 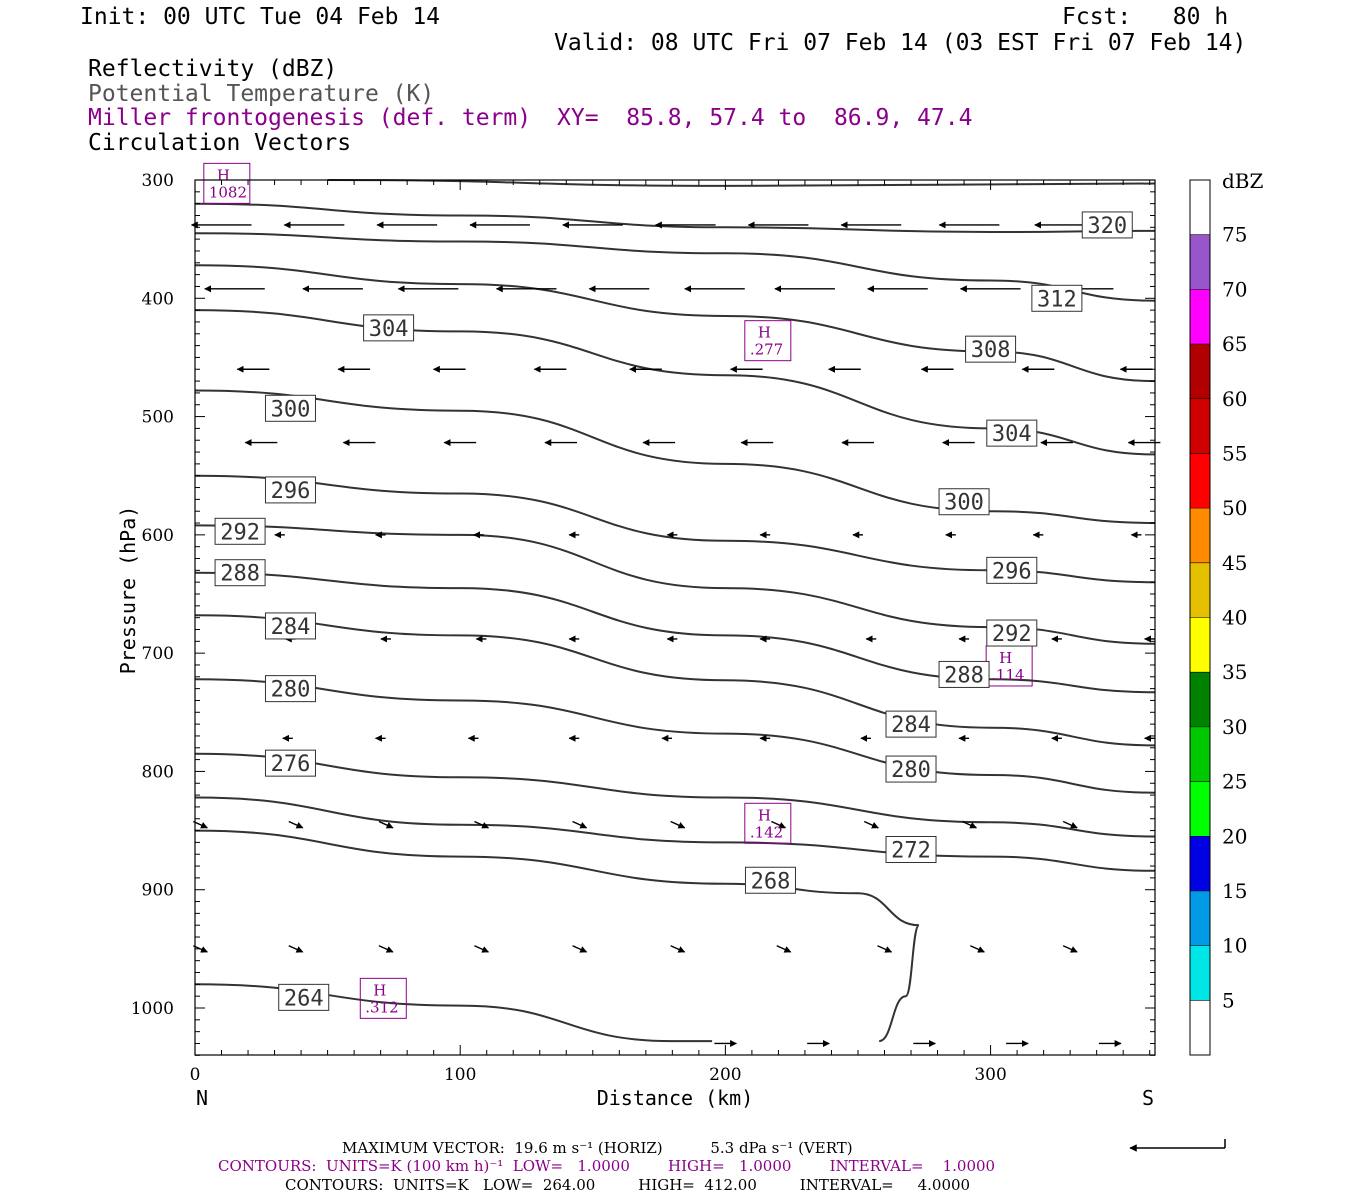 What do you see at coordinates (911, 725) in the screenshot?
I see `contour-label: 284` at bounding box center [911, 725].